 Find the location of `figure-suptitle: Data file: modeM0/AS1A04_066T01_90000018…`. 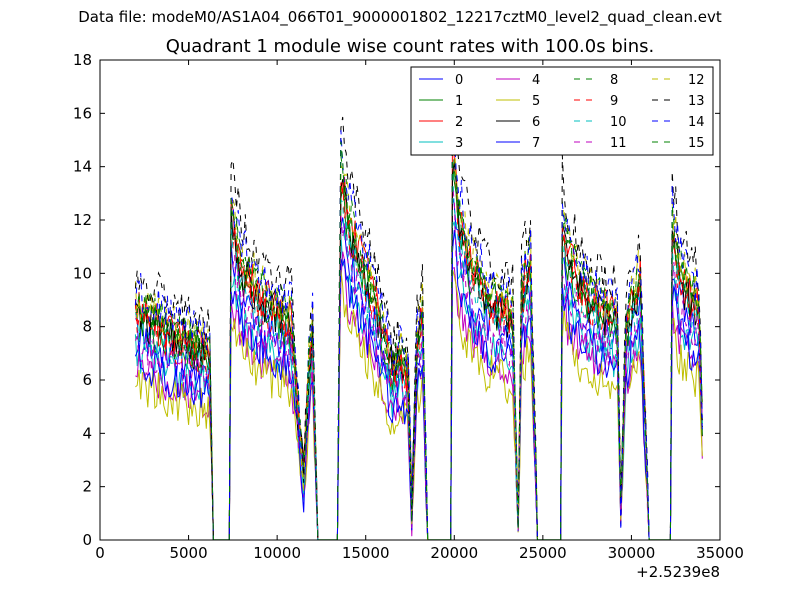

figure-suptitle: Data file: modeM0/AS1A04_066T01_90000018… is located at coordinates (400, 17).